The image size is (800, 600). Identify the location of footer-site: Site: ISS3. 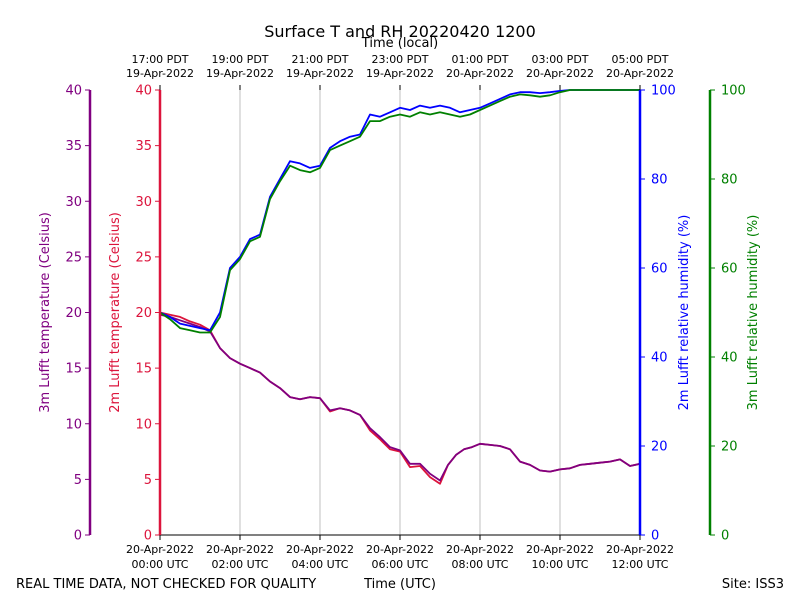
(753, 584).